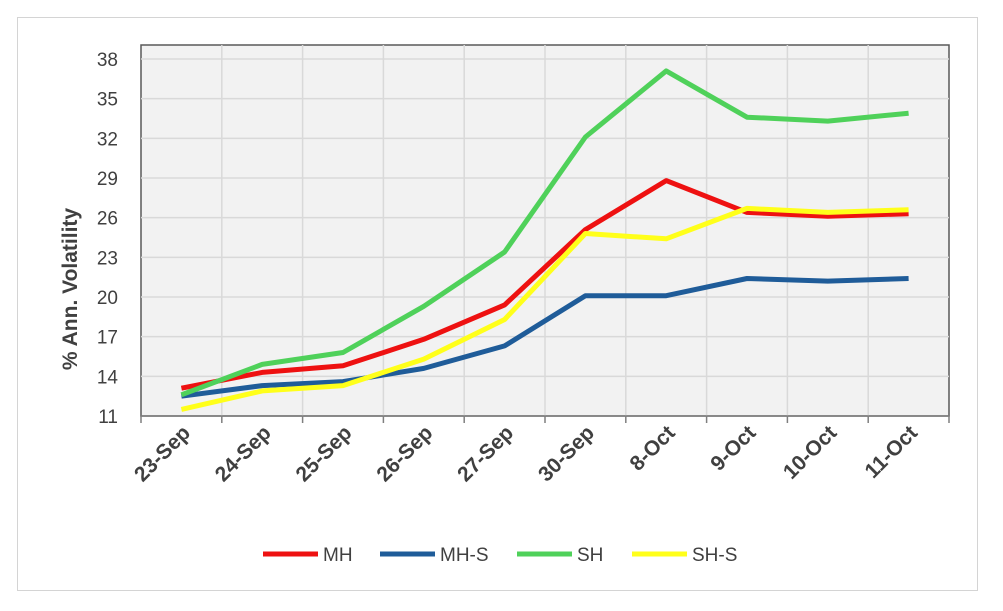 This screenshot has height=611, width=1003. What do you see at coordinates (243, 453) in the screenshot?
I see `x-tick-label: 24-Sep` at bounding box center [243, 453].